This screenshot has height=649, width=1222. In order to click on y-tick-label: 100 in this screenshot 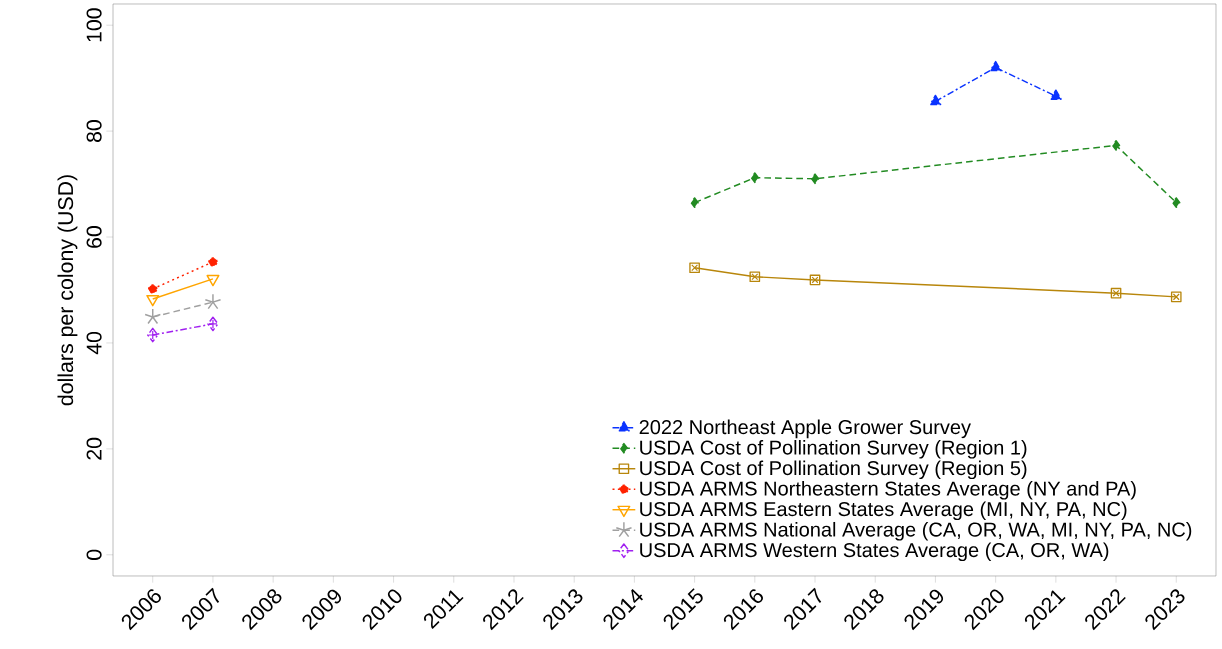, I will do `click(94, 25)`.